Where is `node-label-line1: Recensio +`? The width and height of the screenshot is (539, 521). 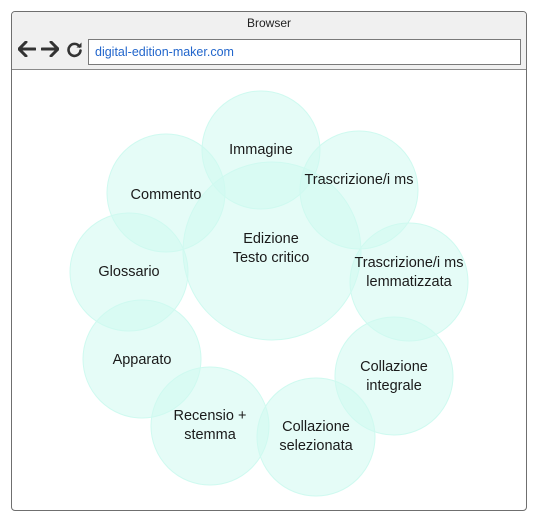 node-label-line1: Recensio + is located at coordinates (210, 416).